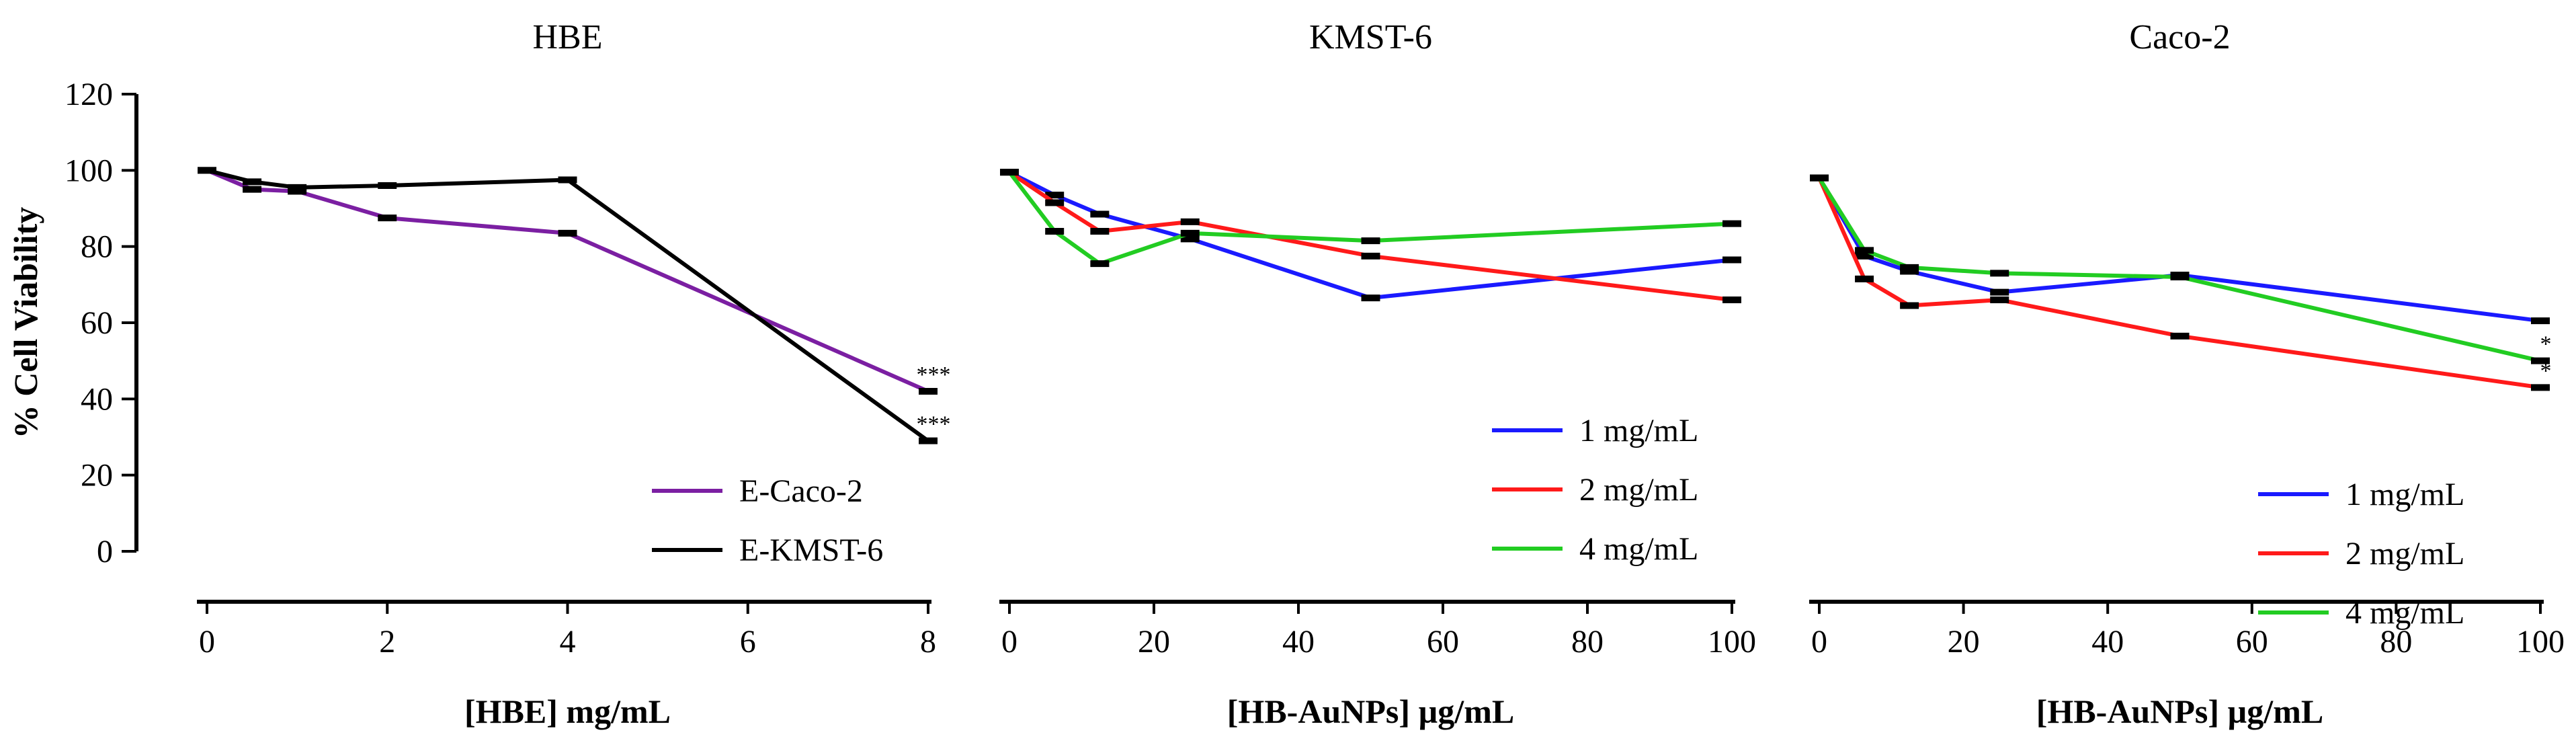 This screenshot has height=751, width=2576. Describe the element at coordinates (387, 642) in the screenshot. I see `x-tick-label: 2` at that location.